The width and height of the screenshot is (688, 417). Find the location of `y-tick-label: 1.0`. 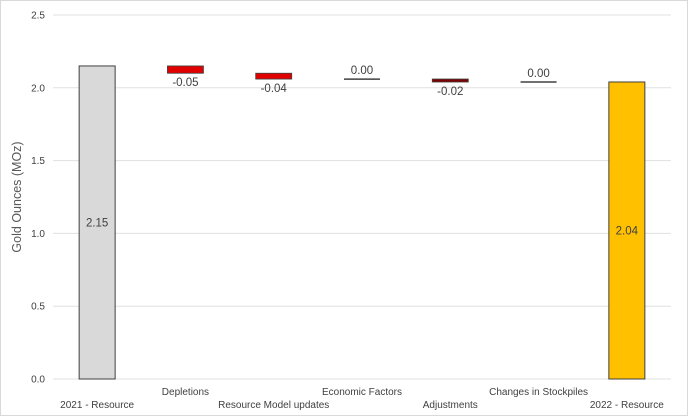

y-tick-label: 1.0 is located at coordinates (38, 234).